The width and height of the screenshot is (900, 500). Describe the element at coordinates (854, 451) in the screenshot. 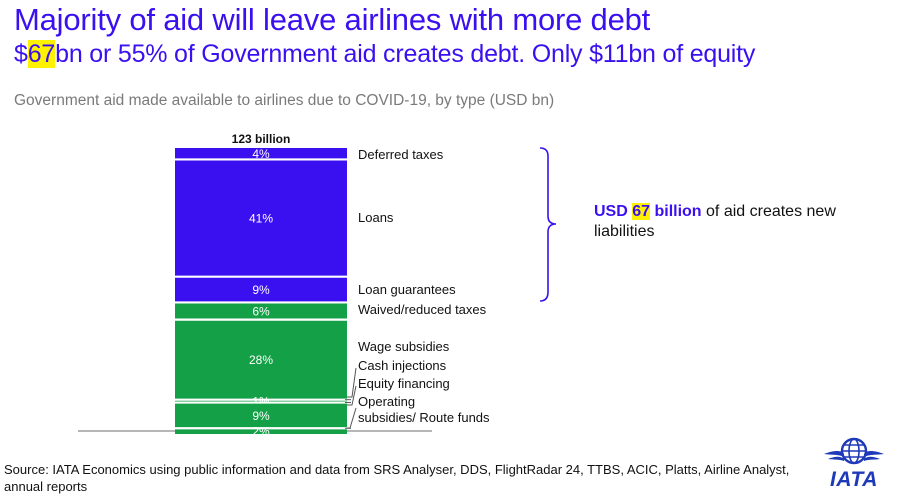

I see `globe-wings-icon` at that location.